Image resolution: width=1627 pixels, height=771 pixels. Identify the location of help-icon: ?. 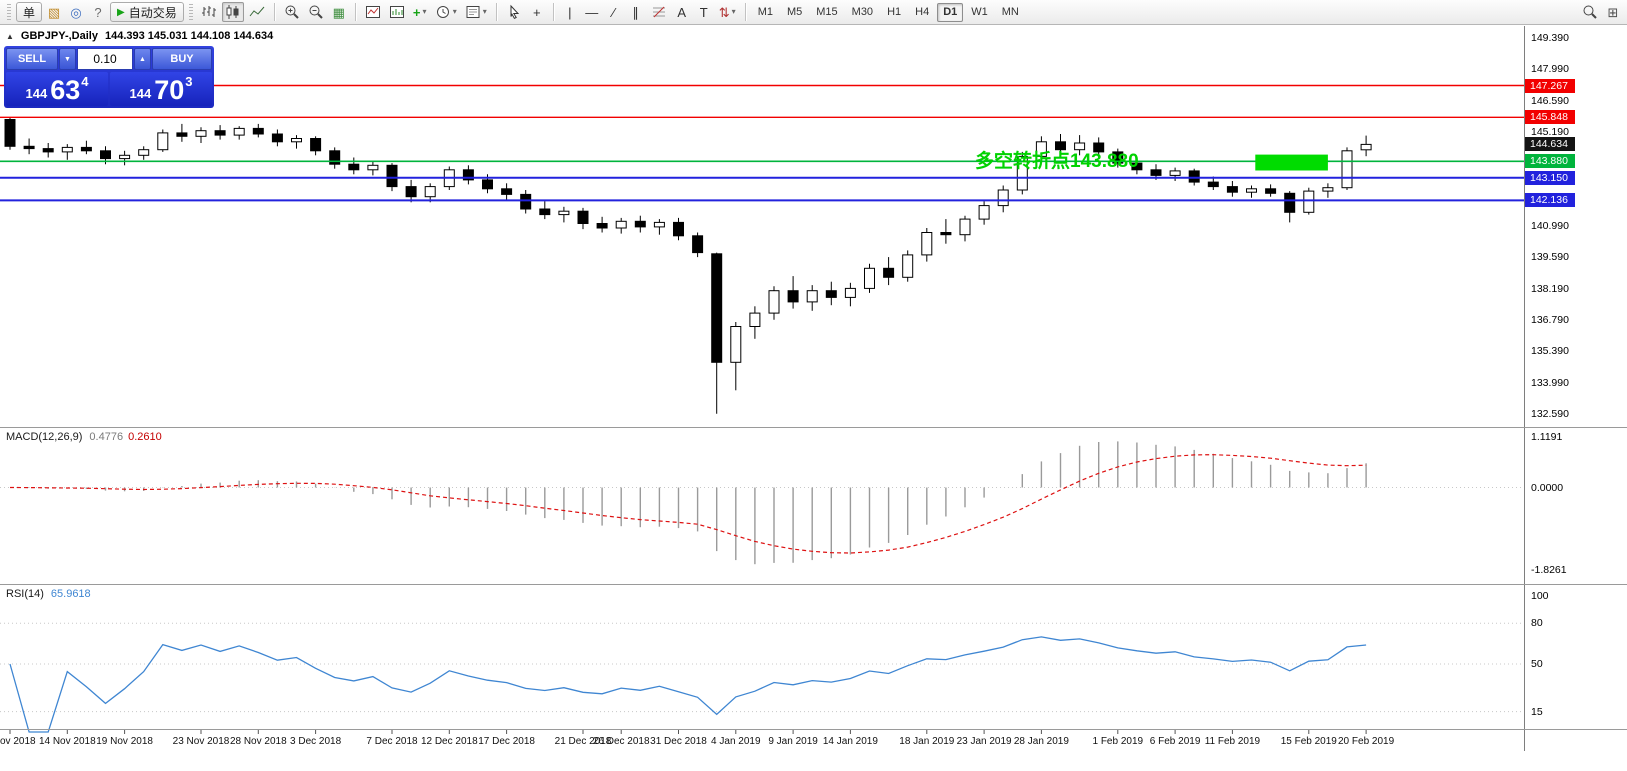
(98, 12).